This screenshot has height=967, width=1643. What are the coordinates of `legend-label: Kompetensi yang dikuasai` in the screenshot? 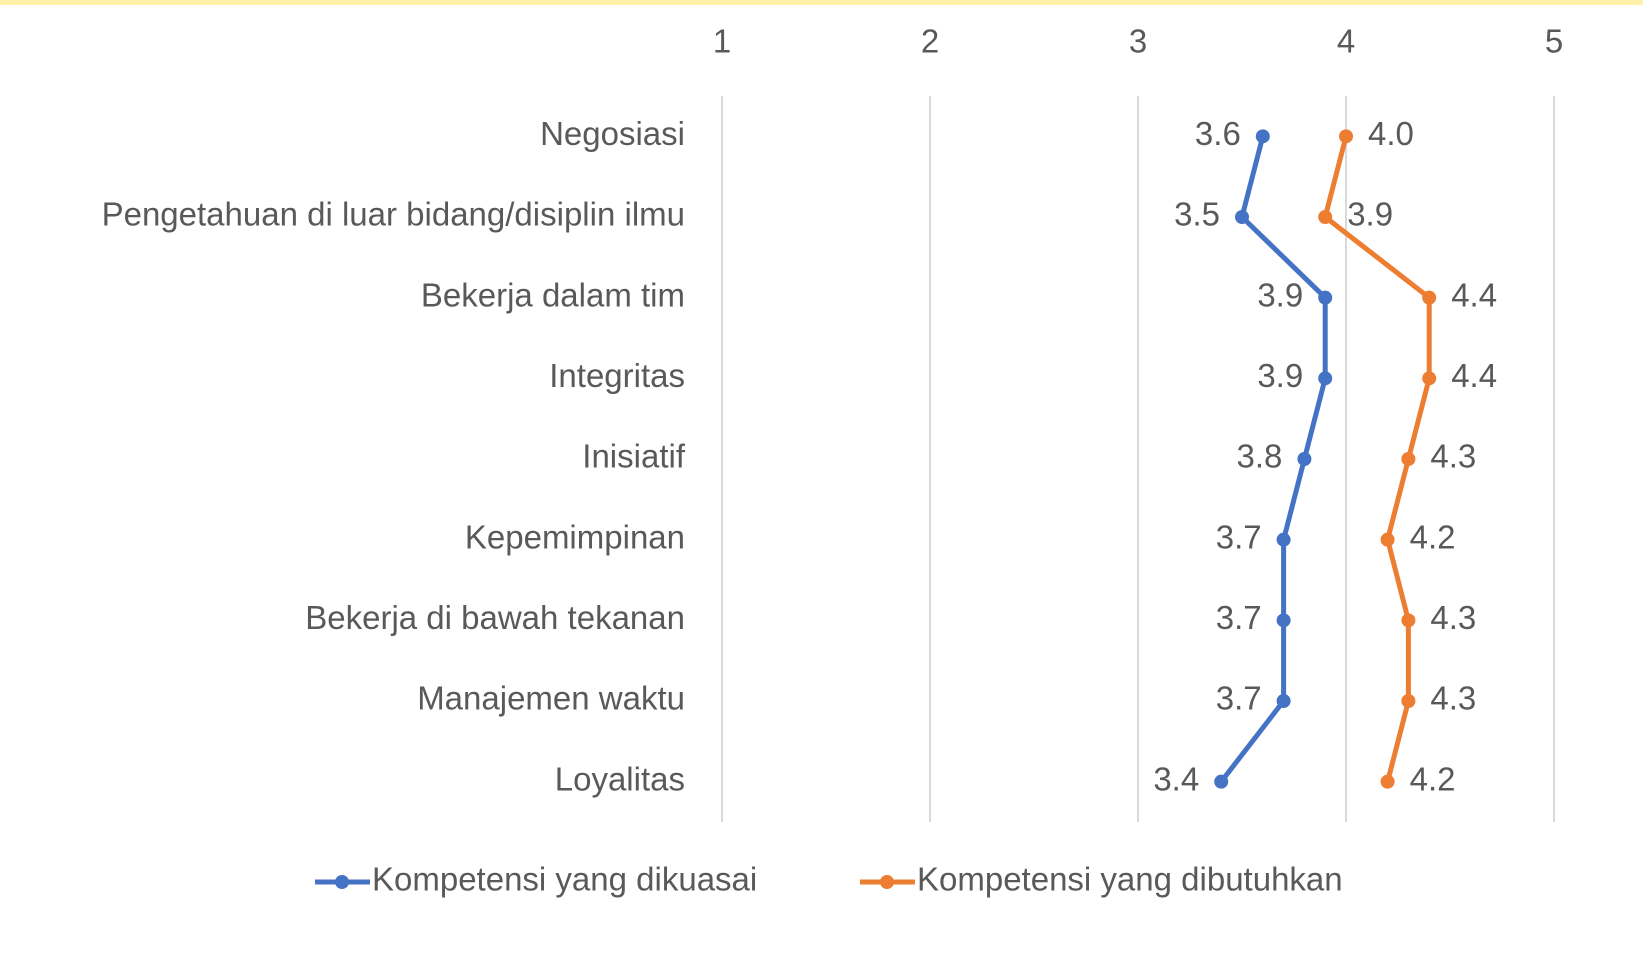 It's located at (564, 879).